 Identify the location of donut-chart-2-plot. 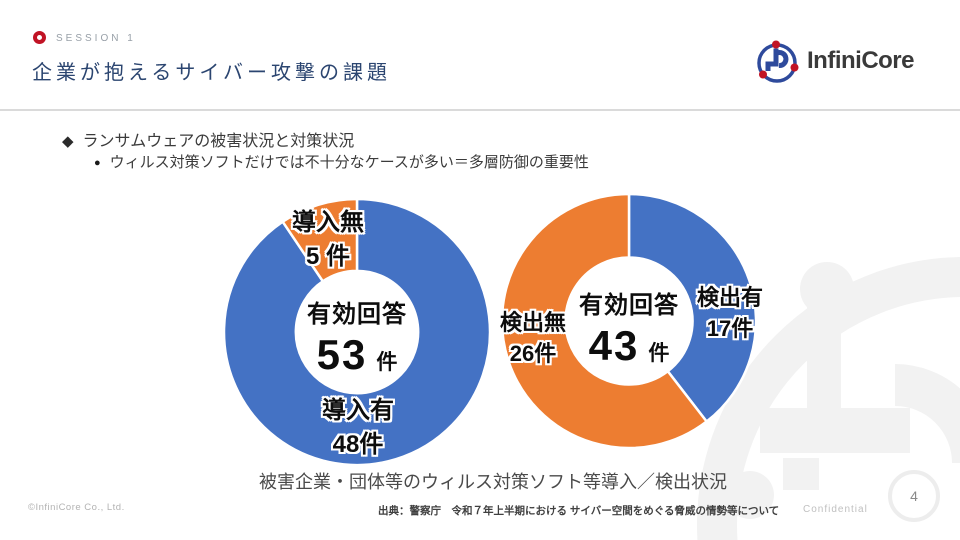
(629, 321).